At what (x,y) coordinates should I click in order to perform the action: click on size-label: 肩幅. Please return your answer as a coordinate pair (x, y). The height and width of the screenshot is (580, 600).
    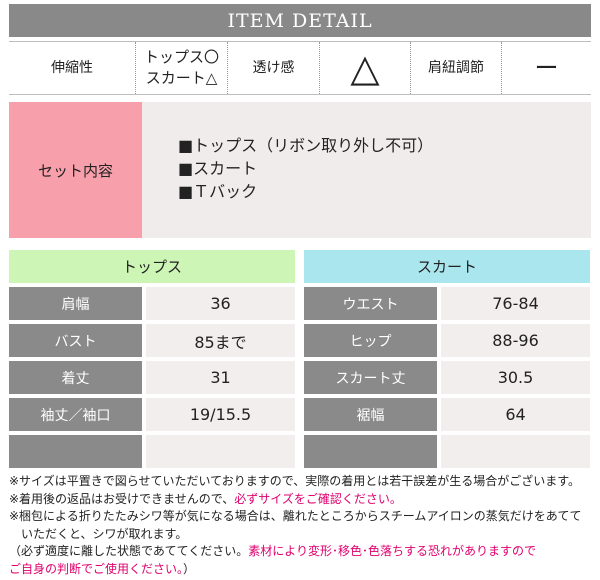
    Looking at the image, I should click on (75, 303).